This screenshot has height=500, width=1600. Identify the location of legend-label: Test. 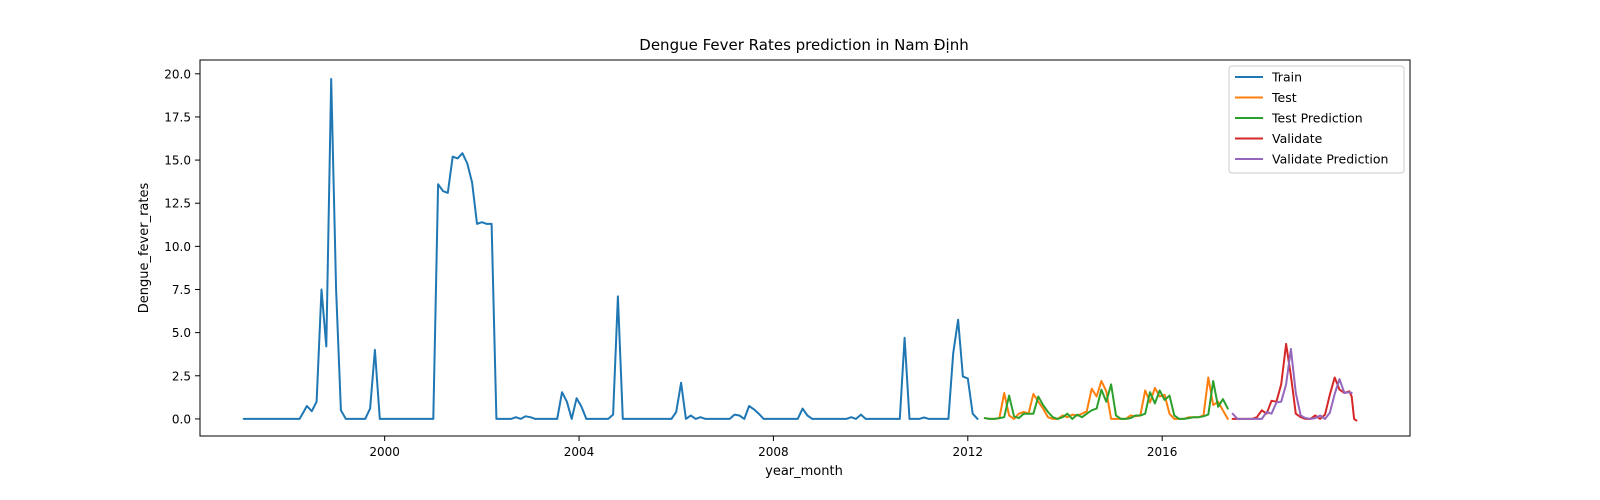
(1284, 97).